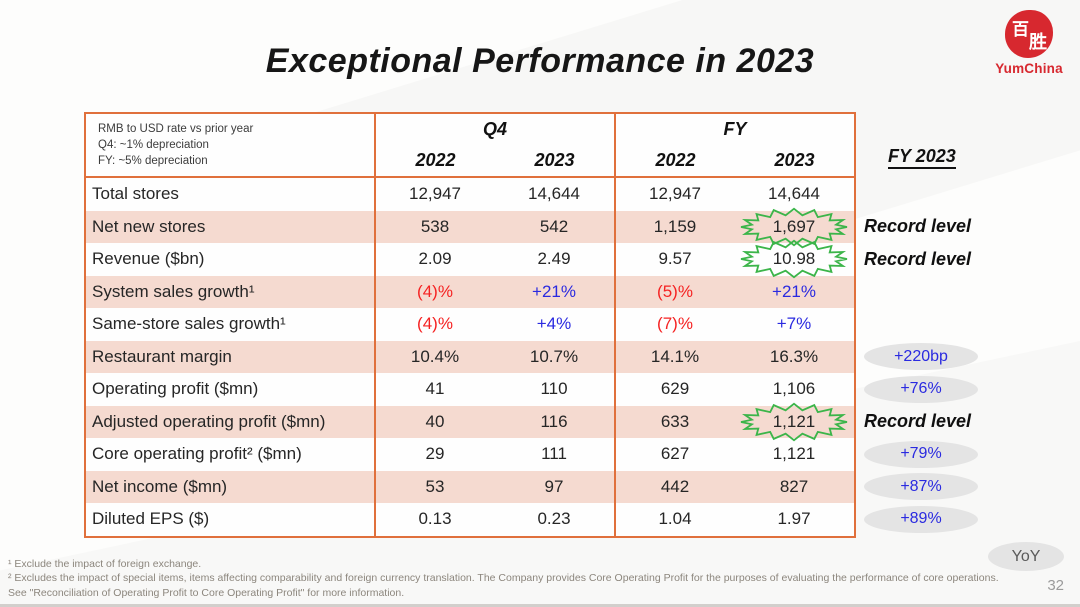  What do you see at coordinates (674, 519) in the screenshot?
I see `cell-value: 1.04` at bounding box center [674, 519].